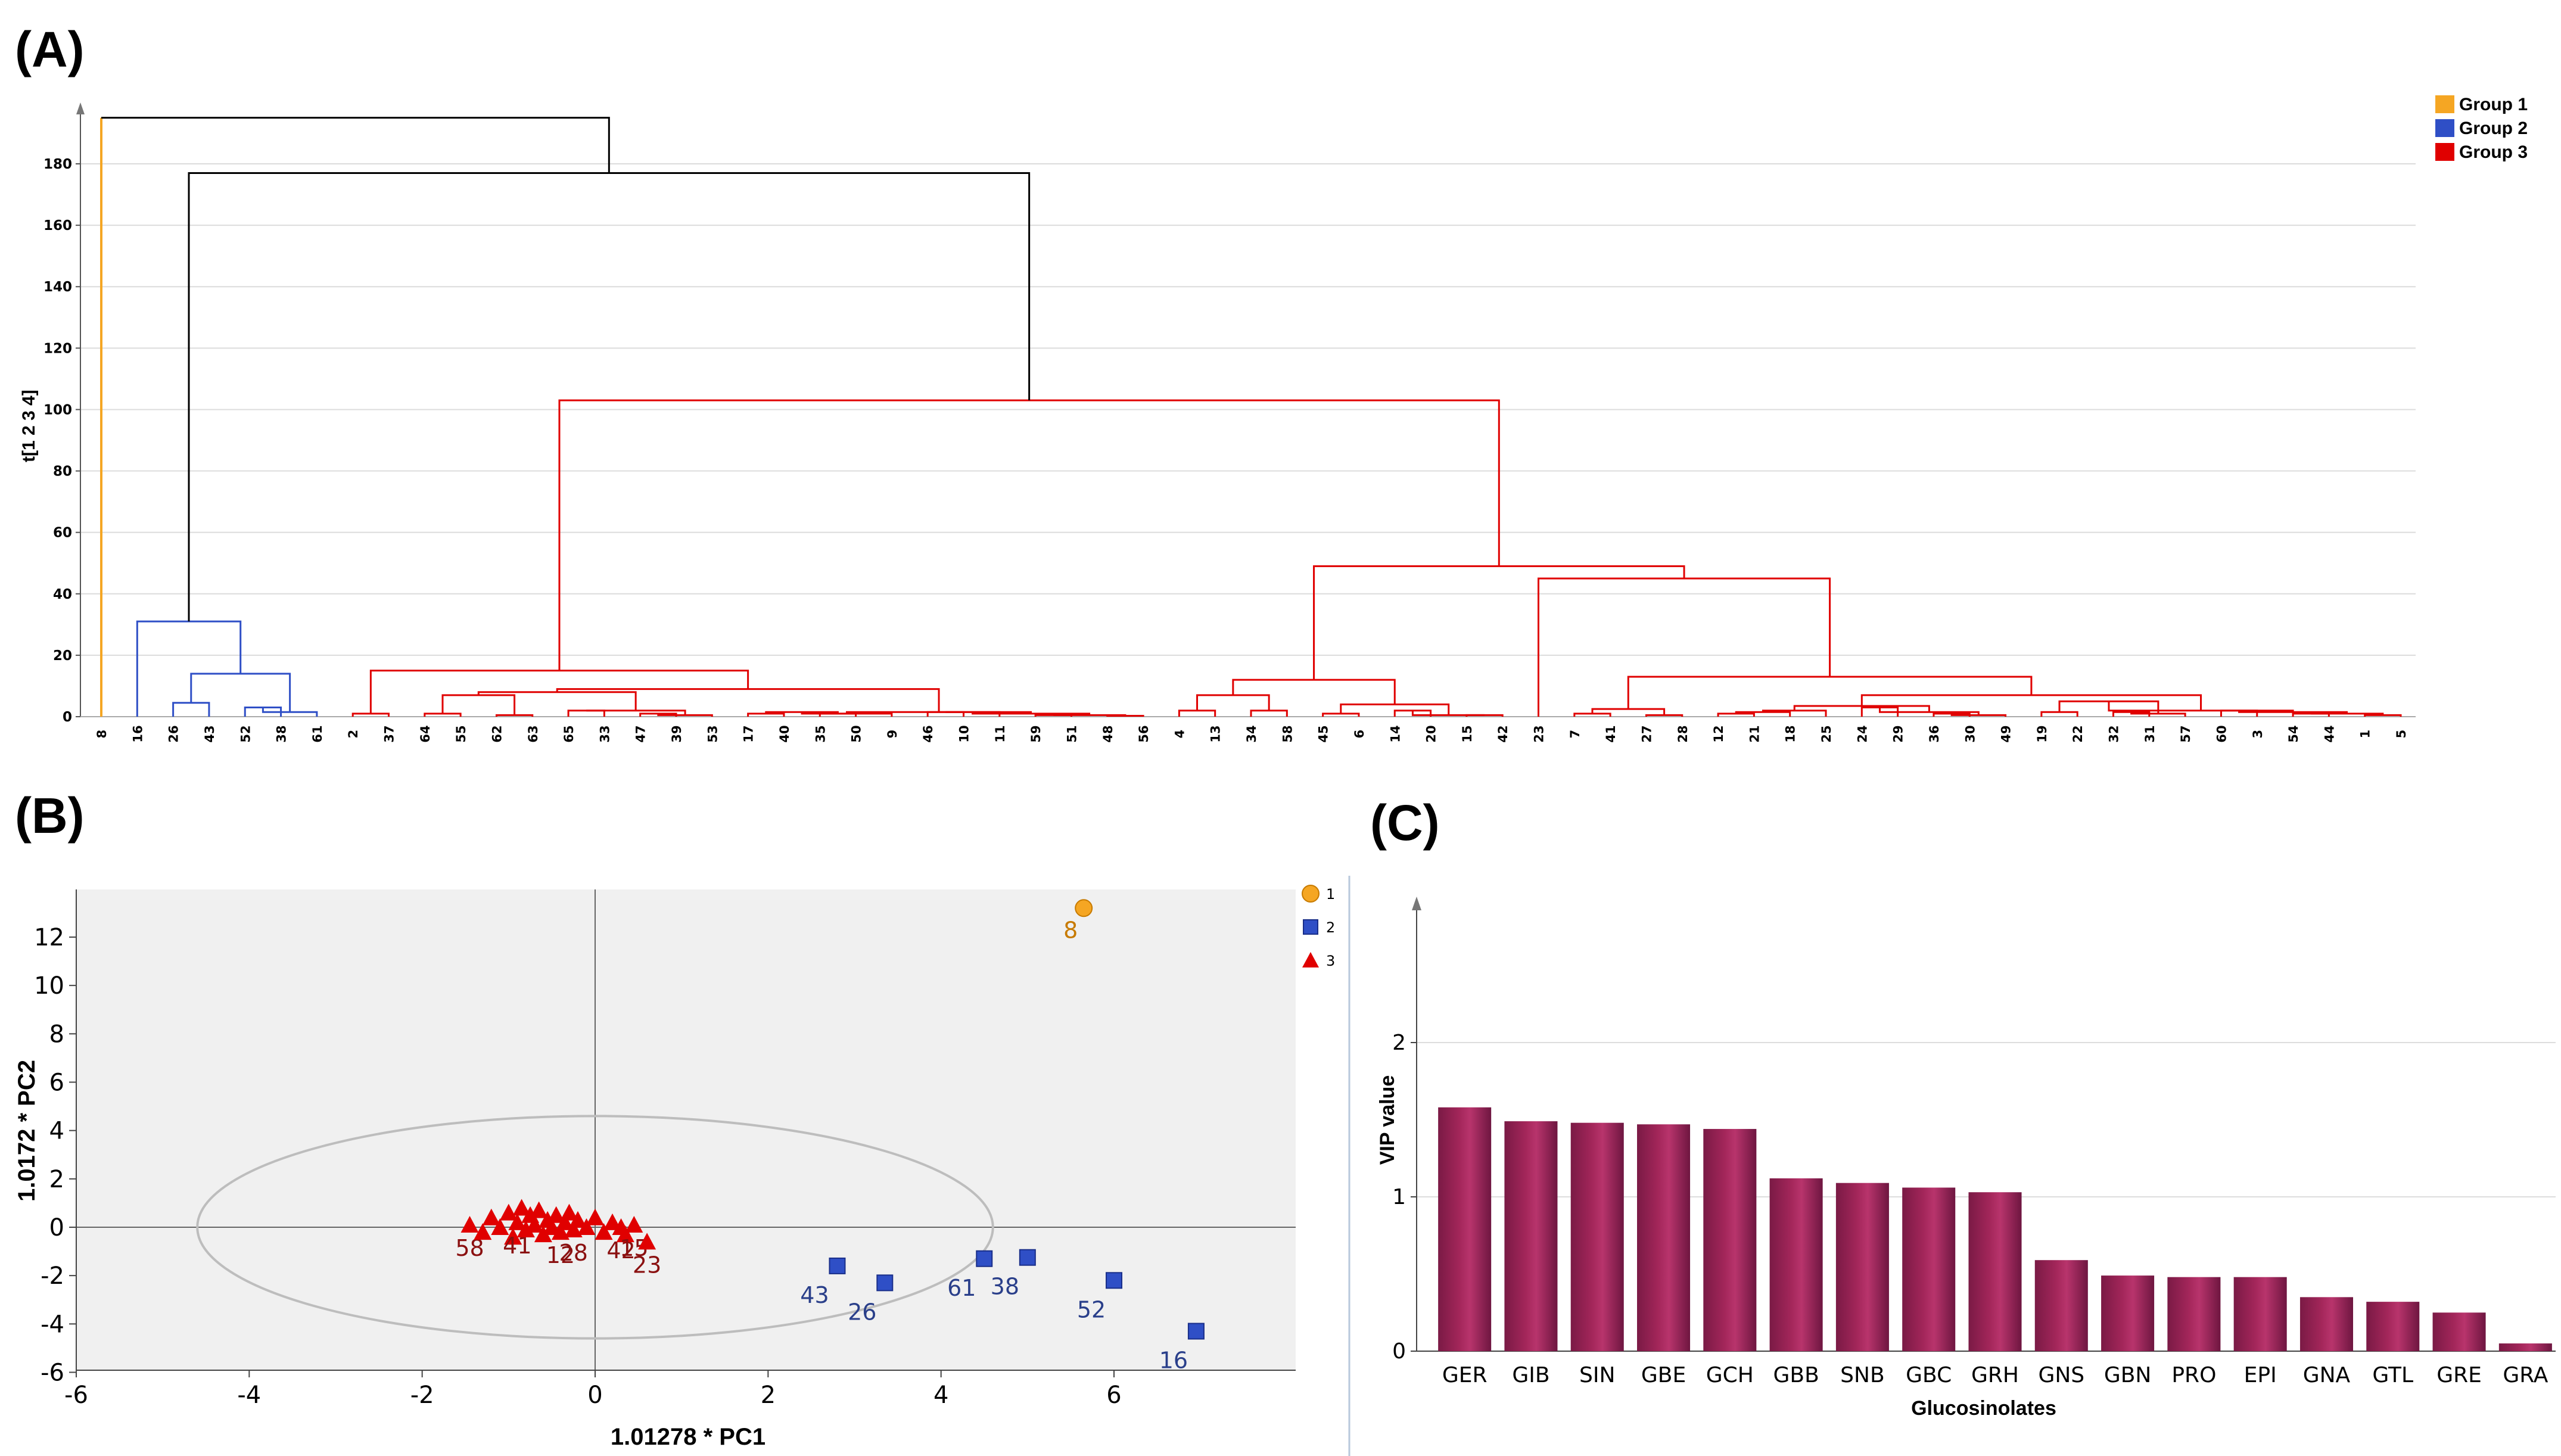  Describe the element at coordinates (497, 733) in the screenshot. I see `dendrogram-leaf-label: 62` at that location.